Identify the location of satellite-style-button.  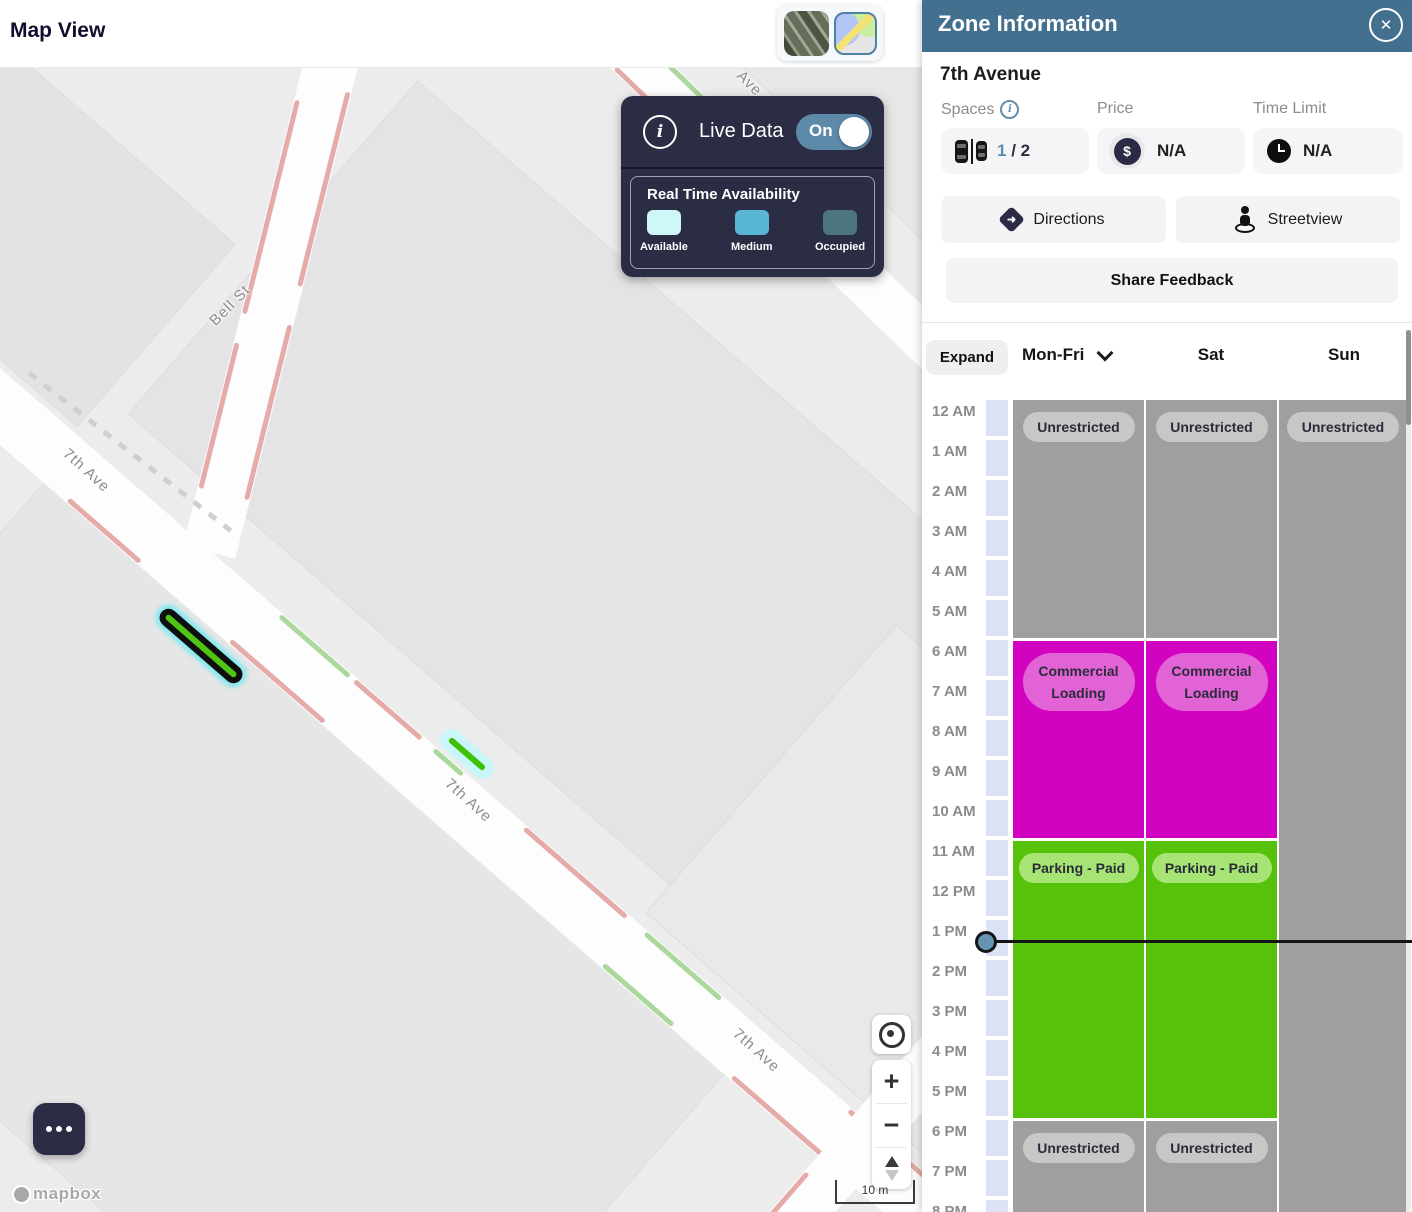
(806, 33).